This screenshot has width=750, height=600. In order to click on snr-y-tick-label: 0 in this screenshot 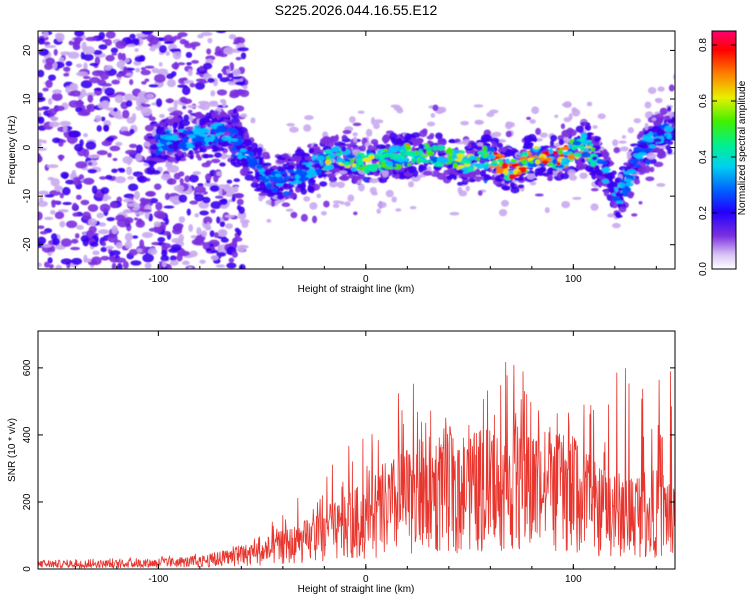, I will do `click(27, 569)`.